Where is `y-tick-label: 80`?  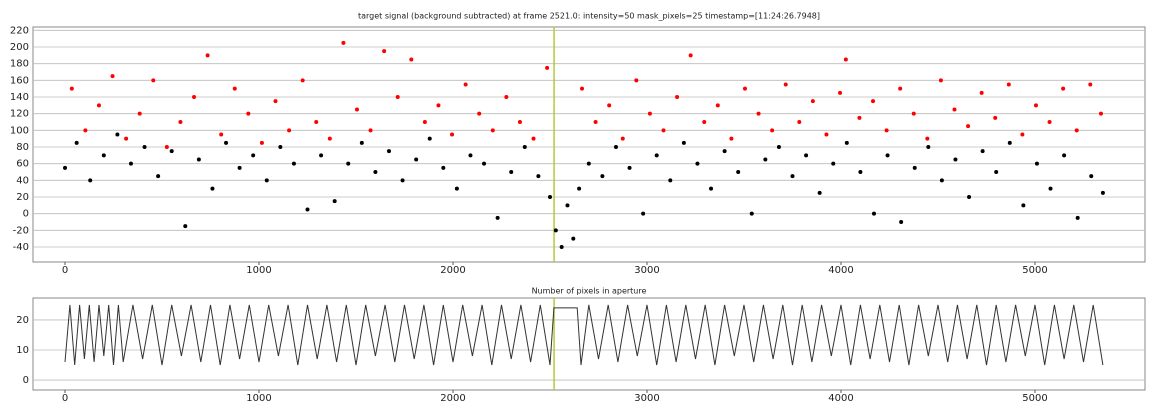 y-tick-label: 80 is located at coordinates (22, 147).